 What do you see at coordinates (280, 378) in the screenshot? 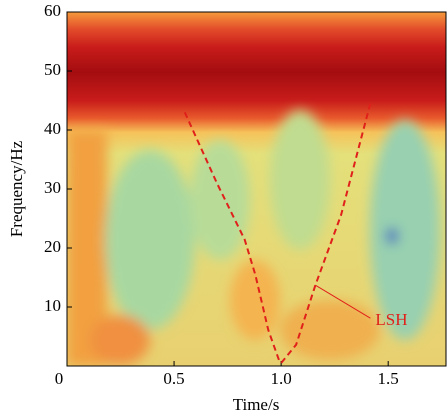
I see `x-tick-label: 1.0` at bounding box center [280, 378].